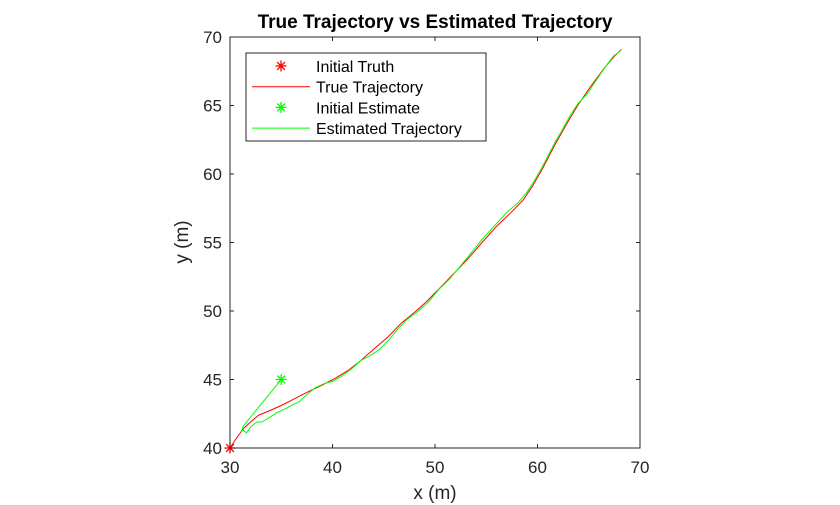 This screenshot has width=840, height=505. I want to click on legend-item-true-trajectory: True Trajectory, so click(337, 88).